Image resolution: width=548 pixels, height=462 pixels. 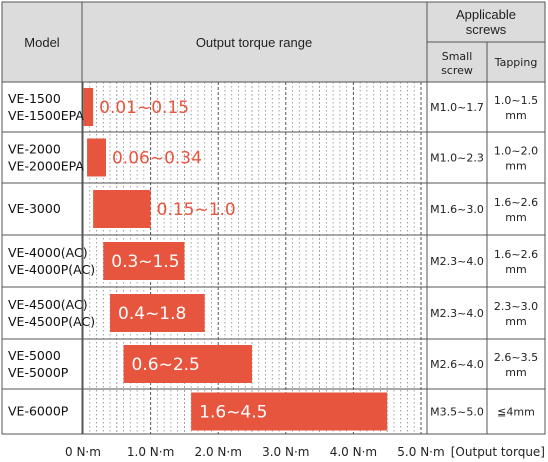 What do you see at coordinates (233, 413) in the screenshot?
I see `torque-bar-label: 1.6~4.5` at bounding box center [233, 413].